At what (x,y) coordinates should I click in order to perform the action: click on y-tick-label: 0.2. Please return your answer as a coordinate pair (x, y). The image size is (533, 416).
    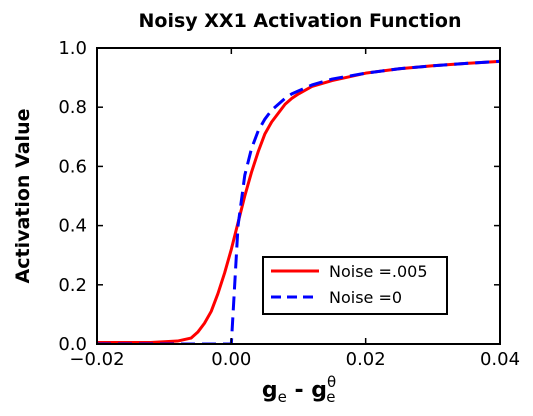
    Looking at the image, I should click on (72, 285).